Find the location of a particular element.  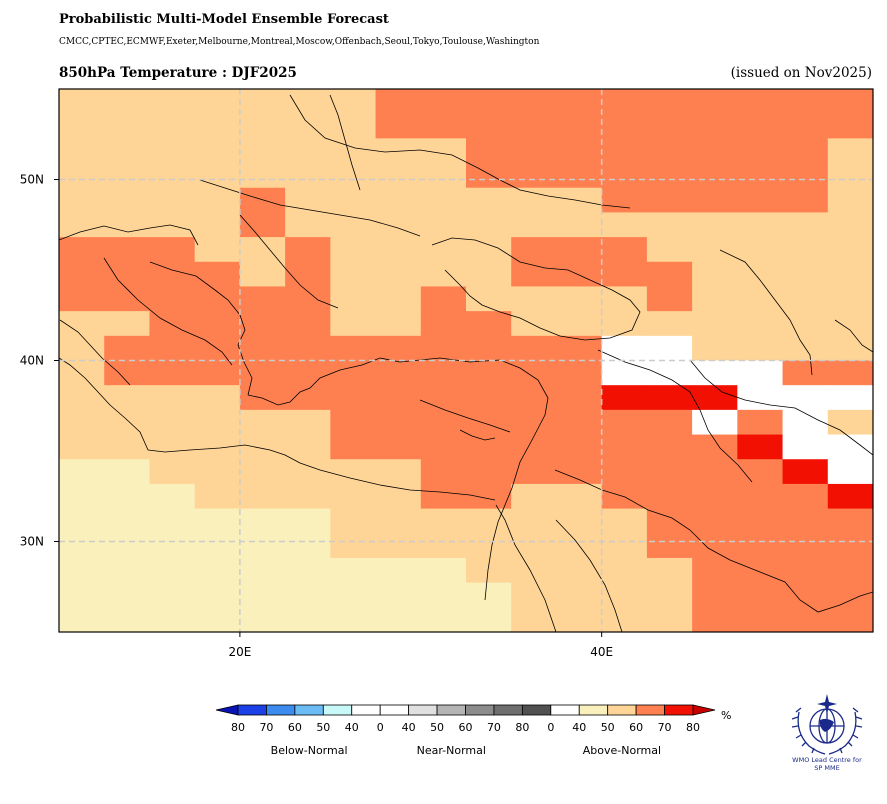

colorbar-tick-label: 80 is located at coordinates (693, 727).